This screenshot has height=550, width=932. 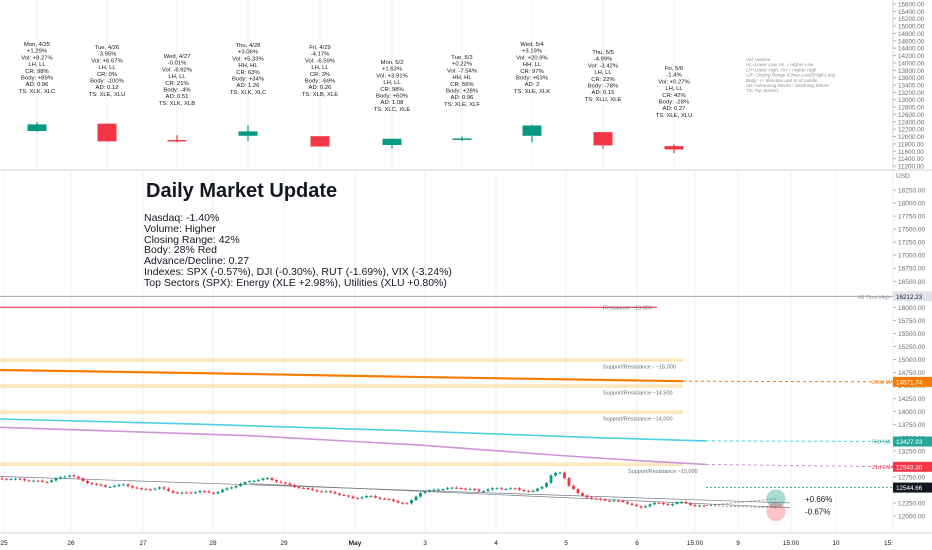 I want to click on day-stat-label: Vol: +5.33%, so click(x=248, y=59).